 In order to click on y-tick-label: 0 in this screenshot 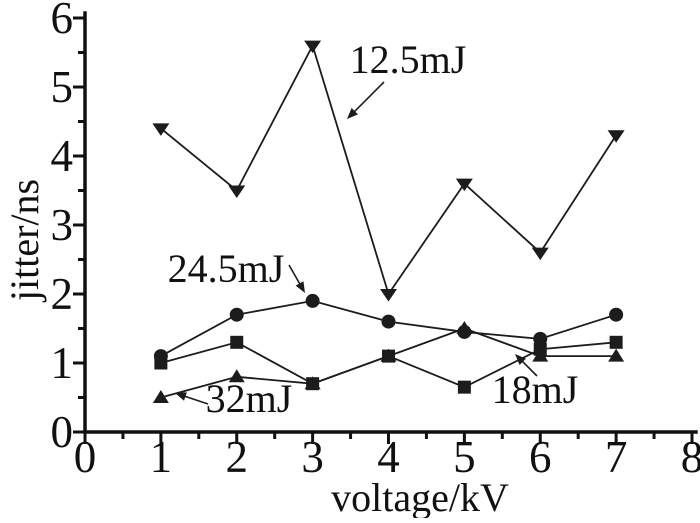, I will do `click(62, 432)`.